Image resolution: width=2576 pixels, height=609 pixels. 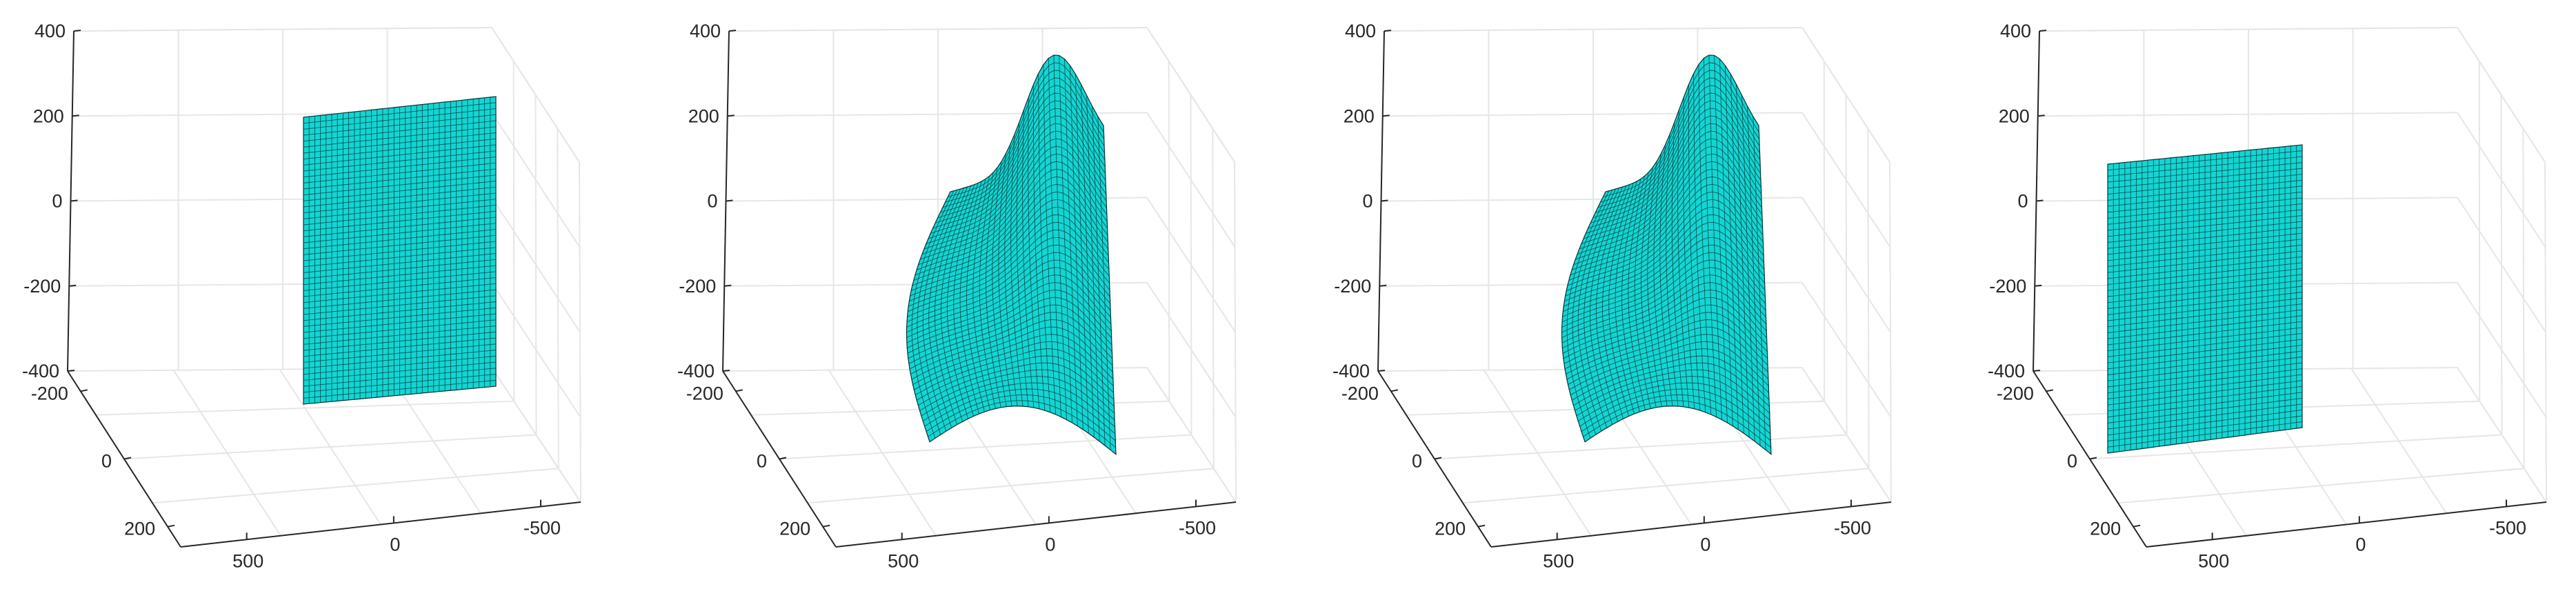 I want to click on z-tick-label: 200, so click(x=48, y=116).